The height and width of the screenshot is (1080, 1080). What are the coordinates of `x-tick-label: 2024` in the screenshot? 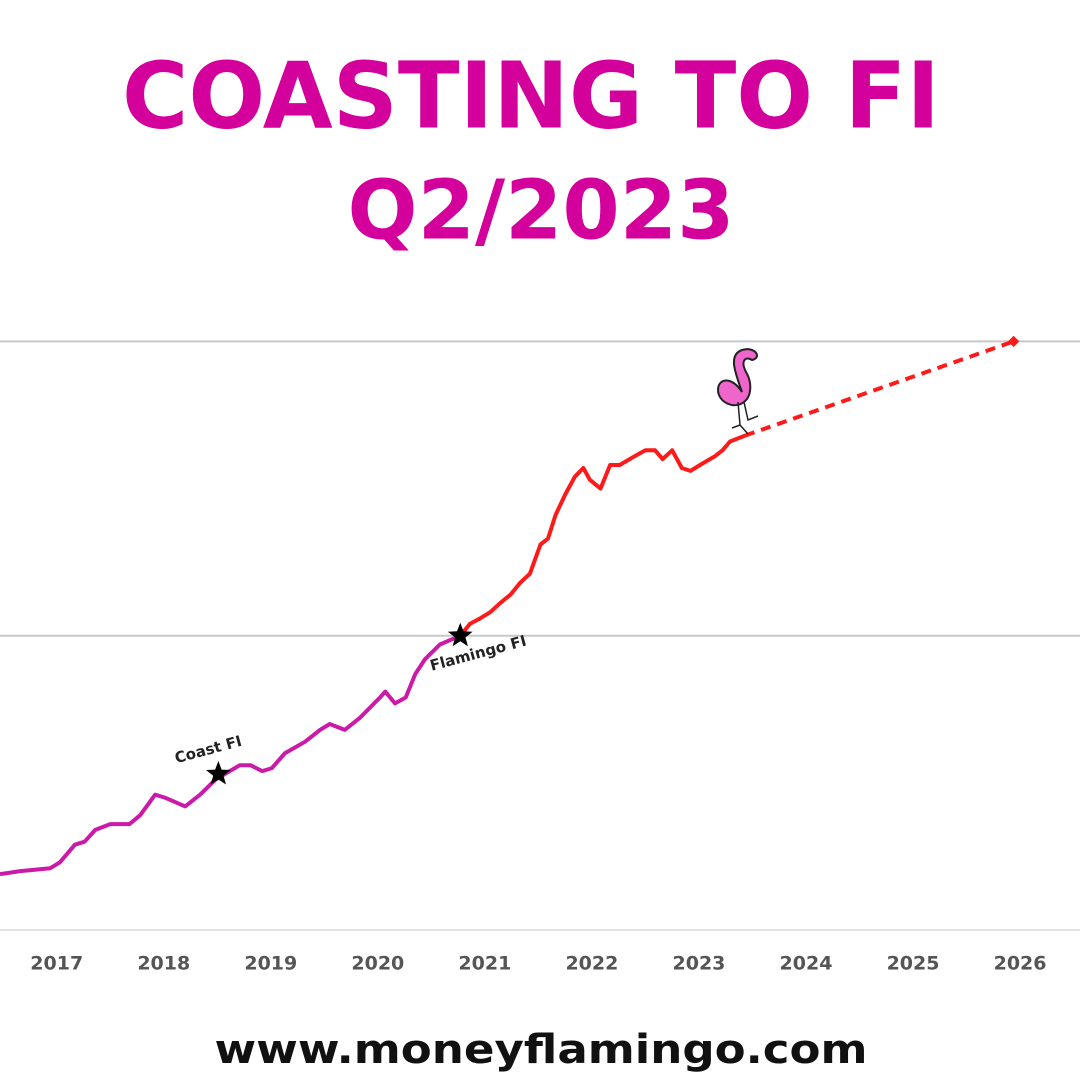 It's located at (806, 964).